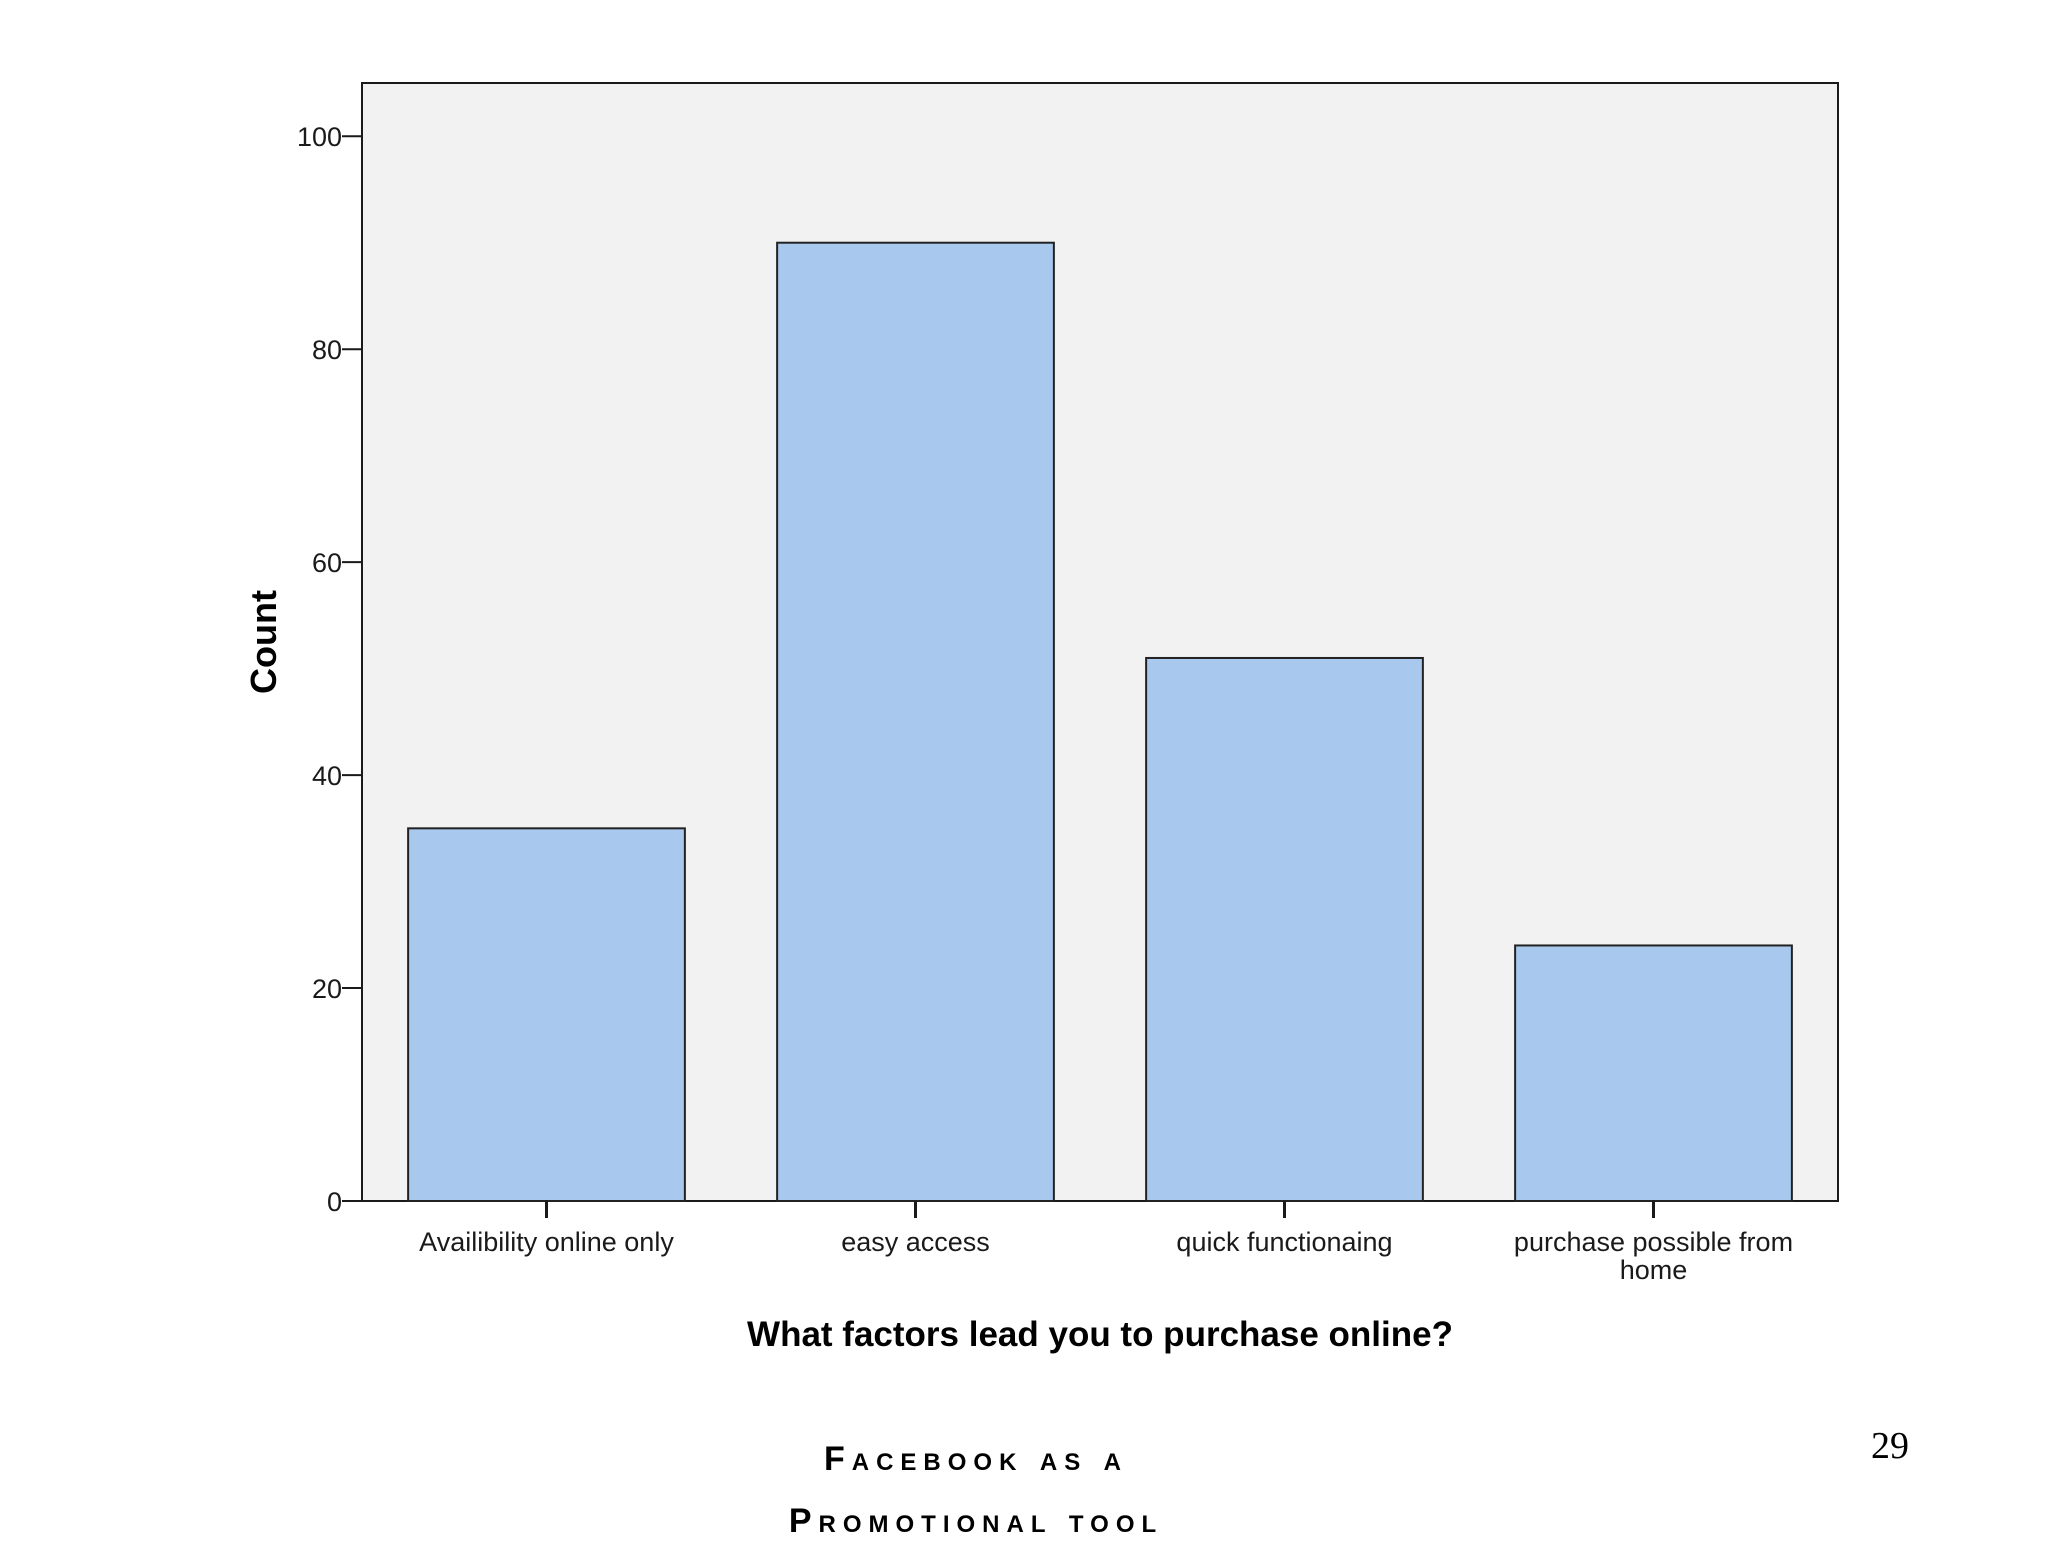 Image resolution: width=2048 pixels, height=1541 pixels. I want to click on x-tick-label-2-line-0: quick functionaing, so click(1284, 1242).